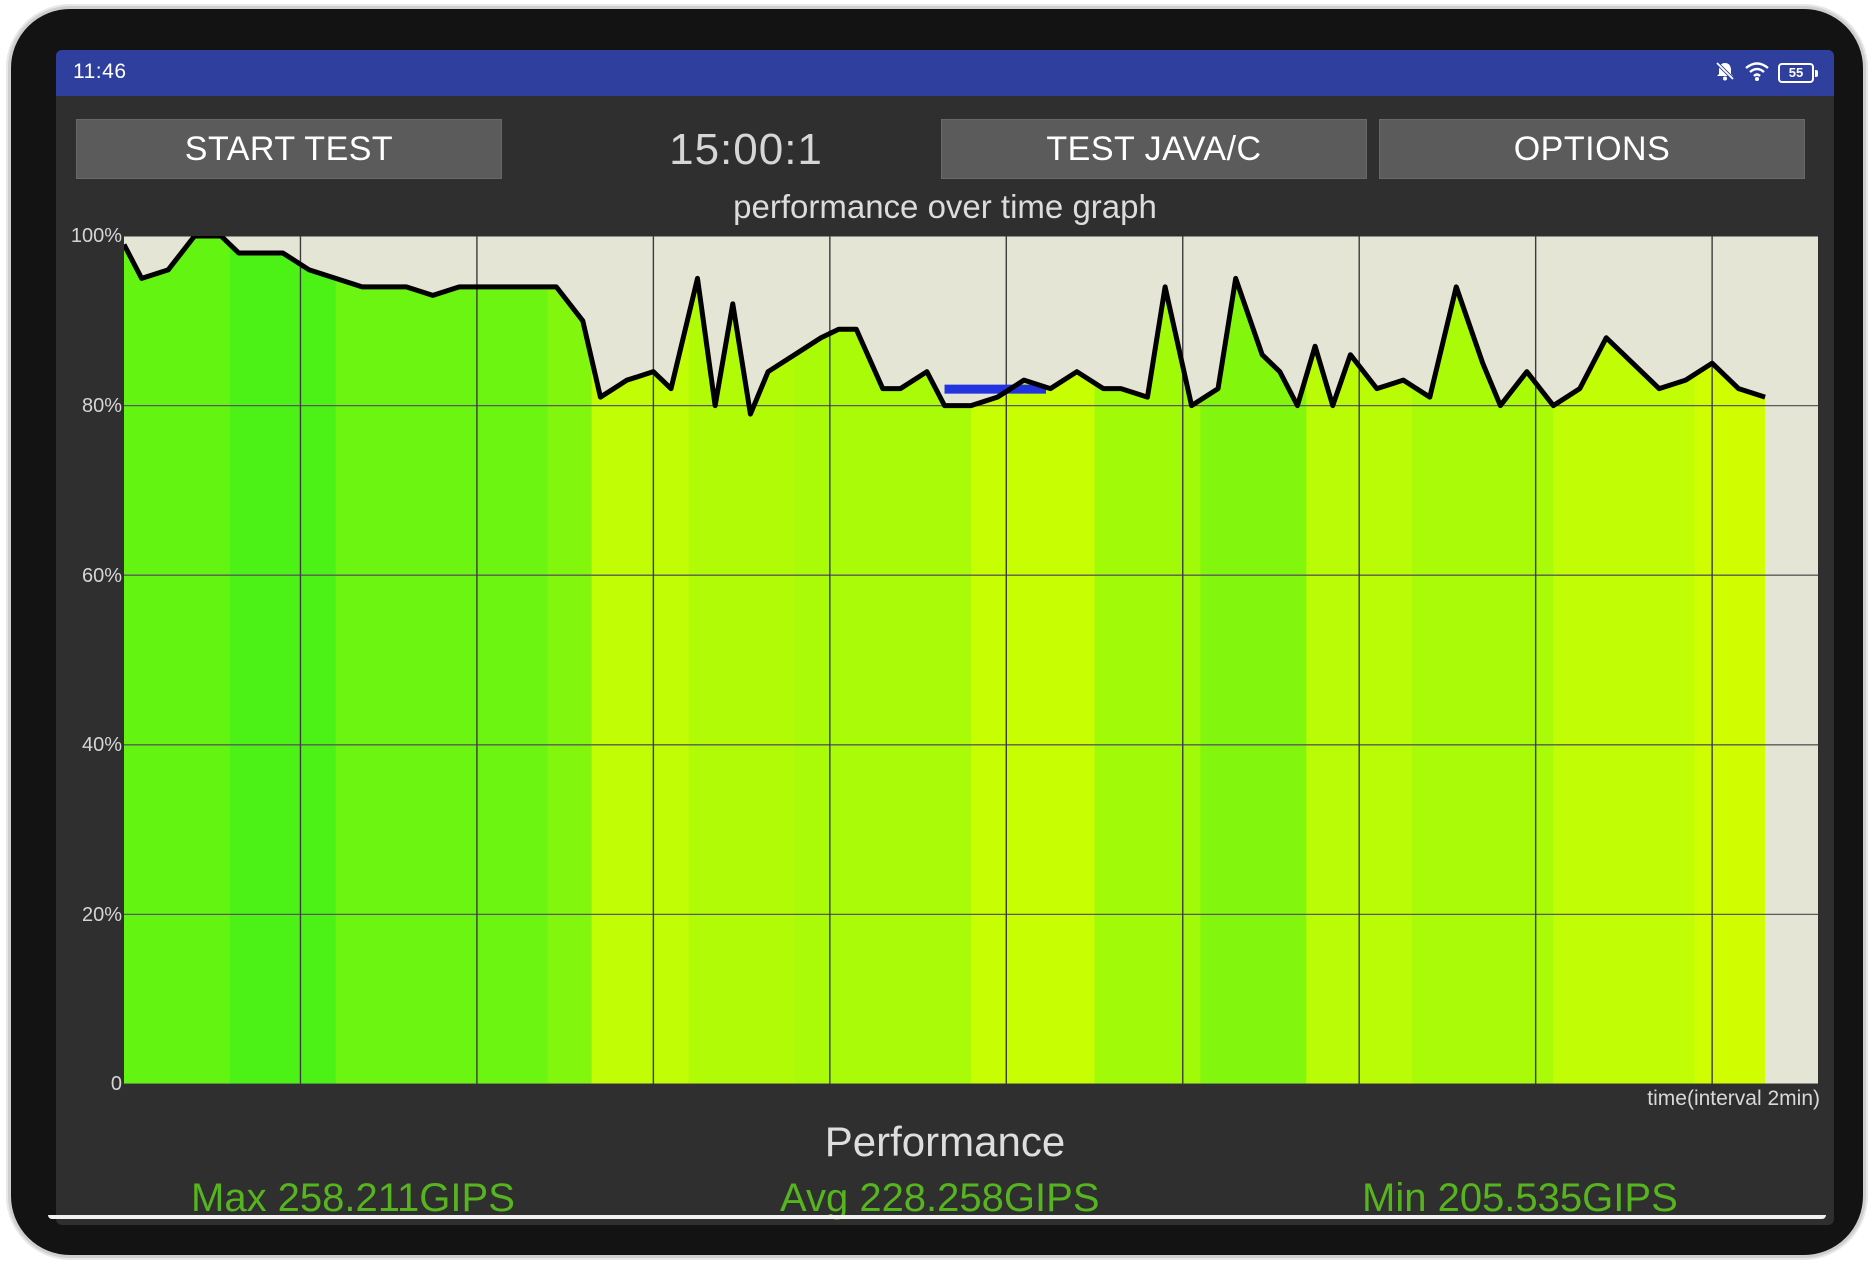 The width and height of the screenshot is (1874, 1264). Describe the element at coordinates (1757, 73) in the screenshot. I see `wifi-icon` at that location.